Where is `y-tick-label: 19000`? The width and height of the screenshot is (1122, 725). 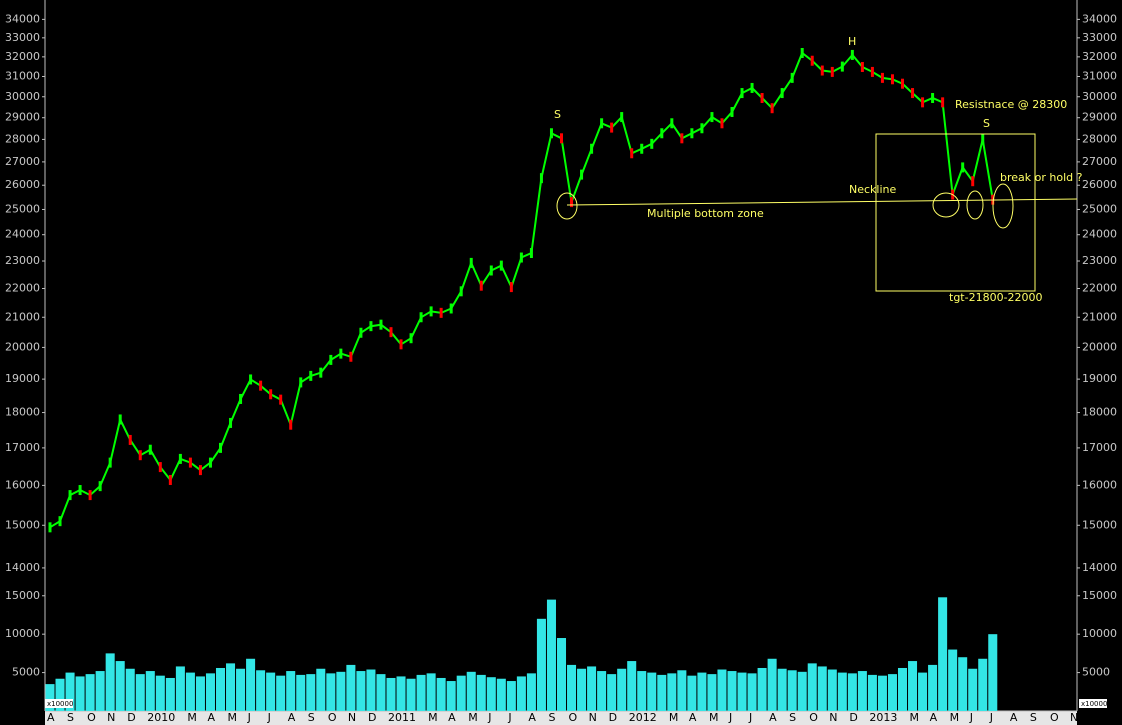
y-tick-label: 19000 is located at coordinates (22, 378).